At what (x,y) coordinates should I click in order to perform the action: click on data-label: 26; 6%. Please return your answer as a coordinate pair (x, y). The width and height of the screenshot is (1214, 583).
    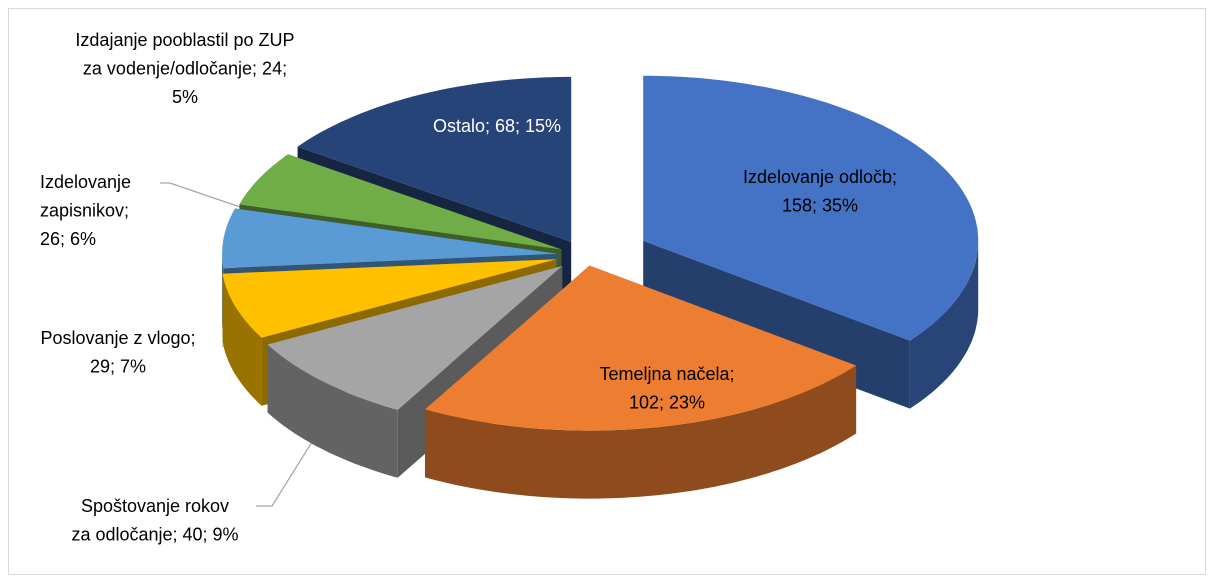
    Looking at the image, I should click on (68, 239).